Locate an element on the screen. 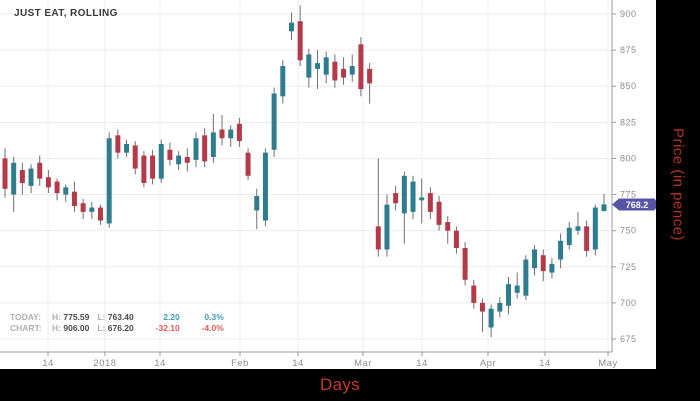 The image size is (700, 401). chart-low-label: L: is located at coordinates (101, 328).